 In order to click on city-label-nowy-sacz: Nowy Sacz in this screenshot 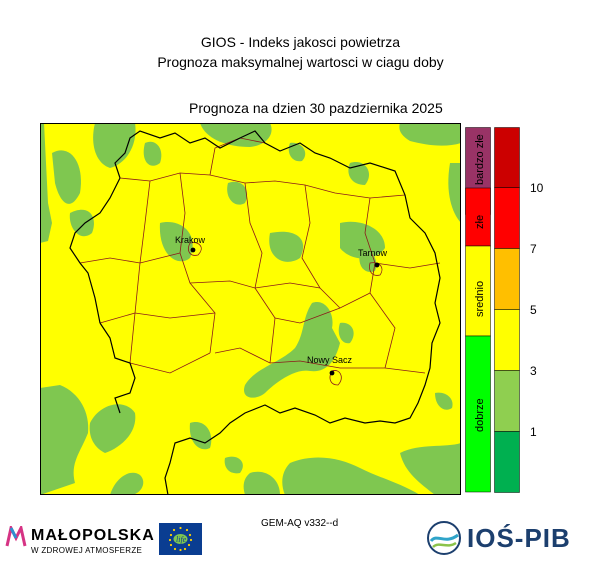, I will do `click(330, 360)`.